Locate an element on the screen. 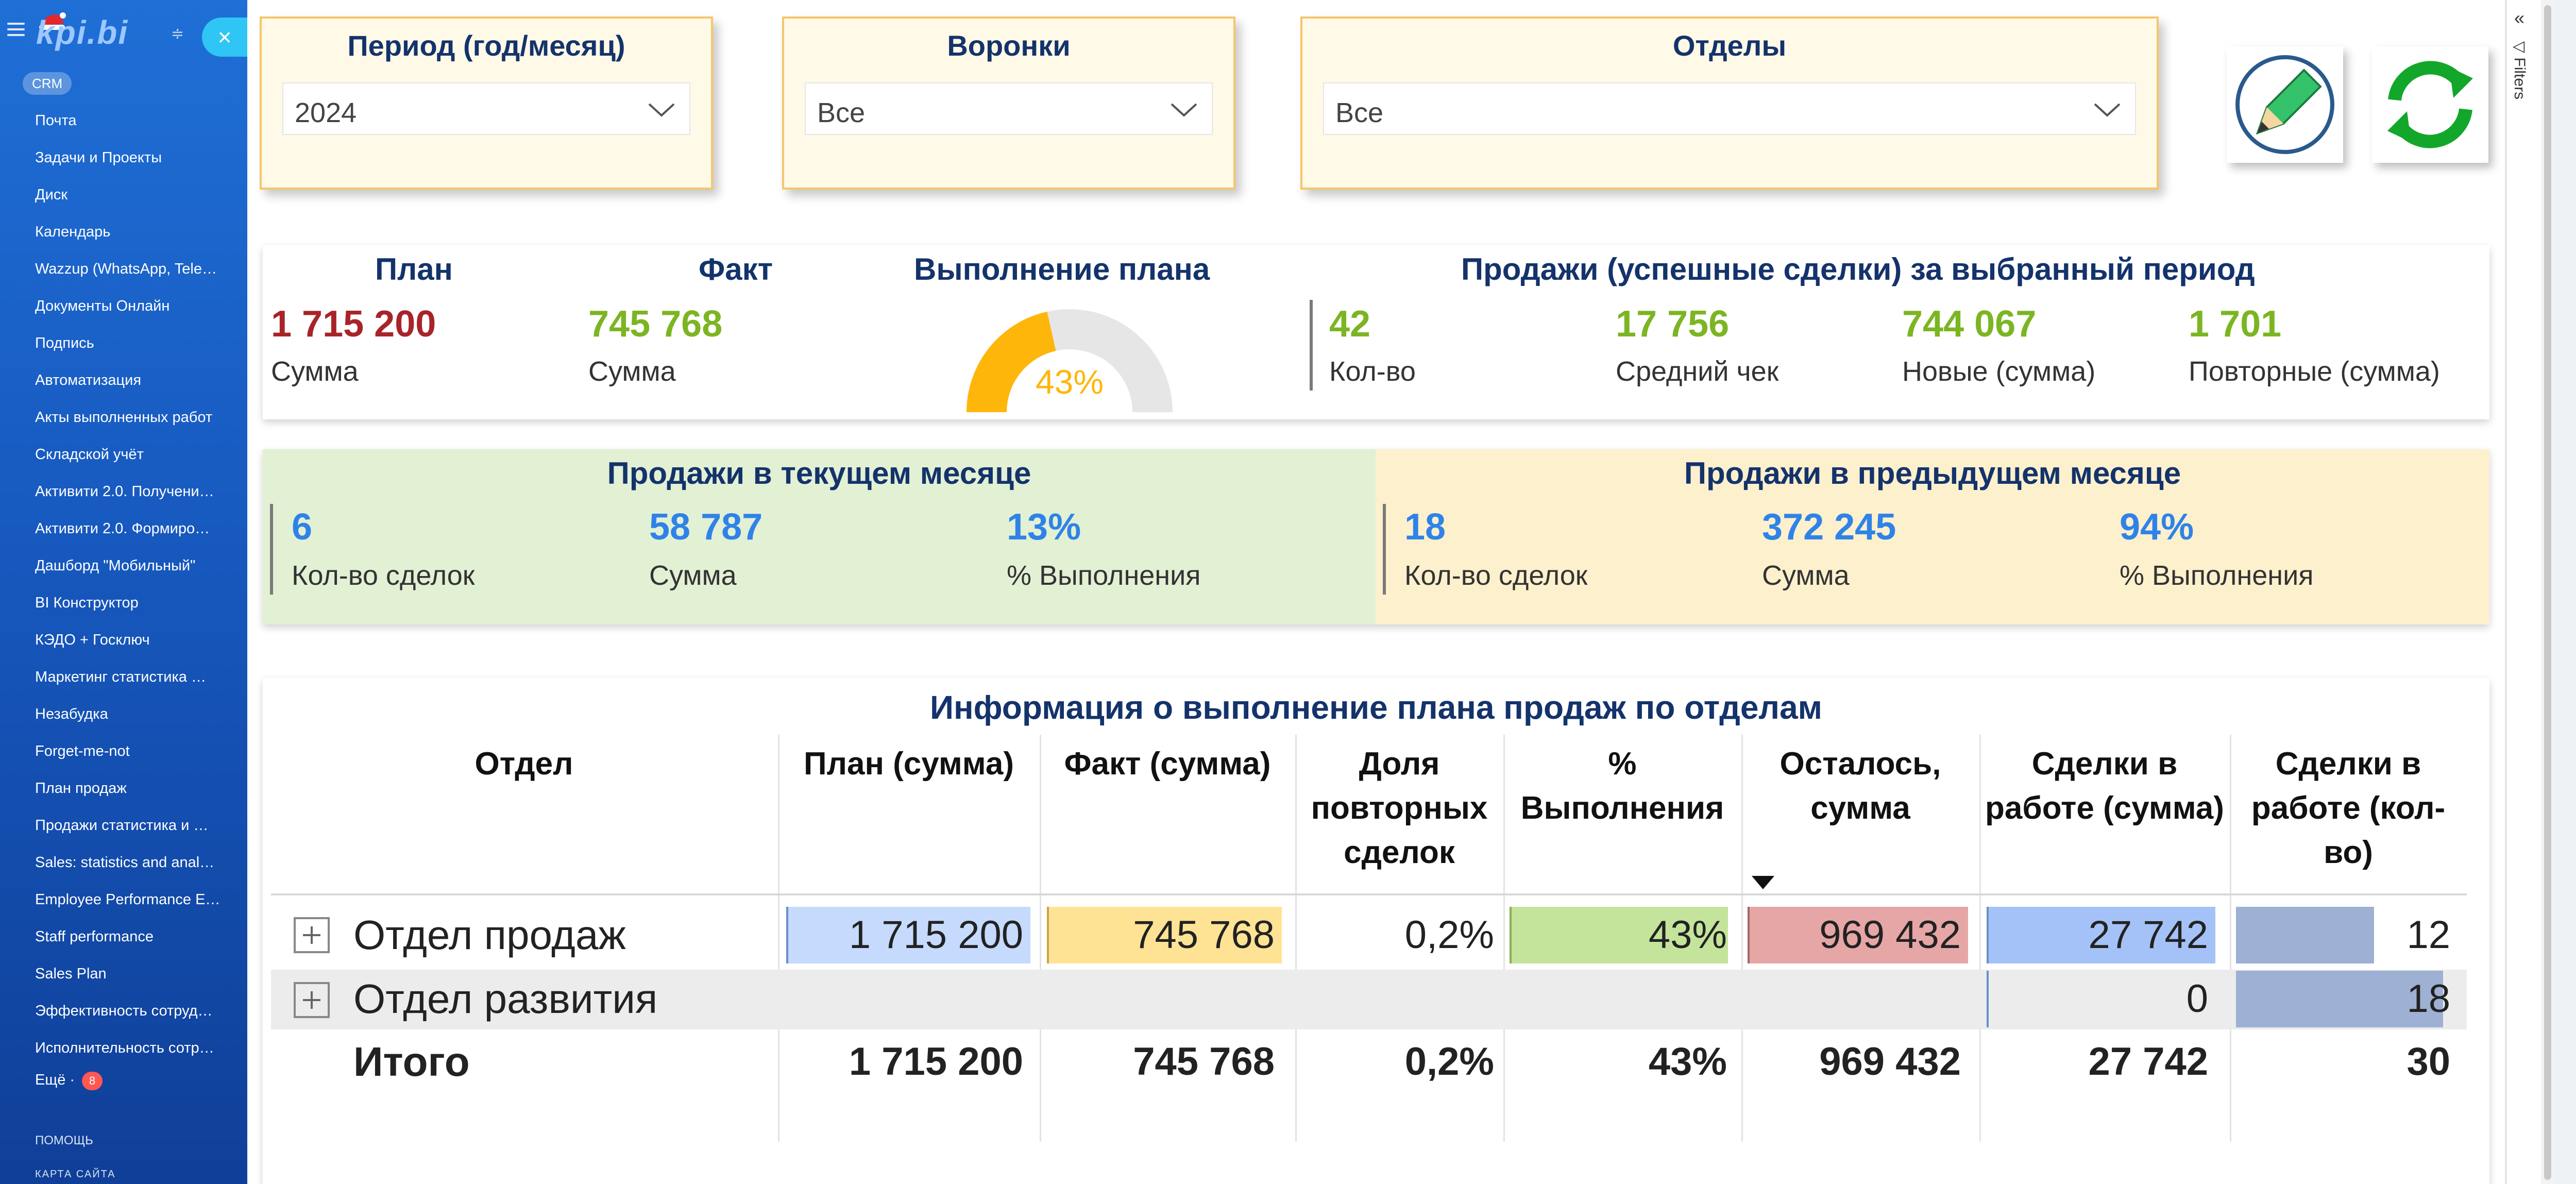  sidebar-item: Почта is located at coordinates (56, 120).